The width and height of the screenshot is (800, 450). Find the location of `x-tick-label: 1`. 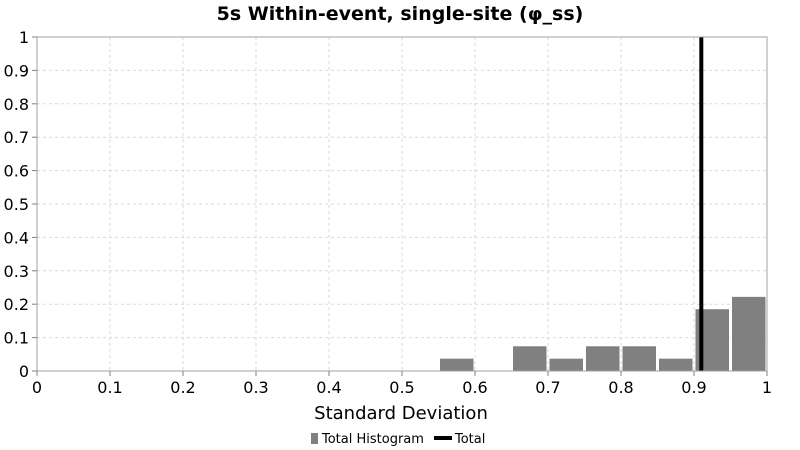

x-tick-label: 1 is located at coordinates (767, 387).